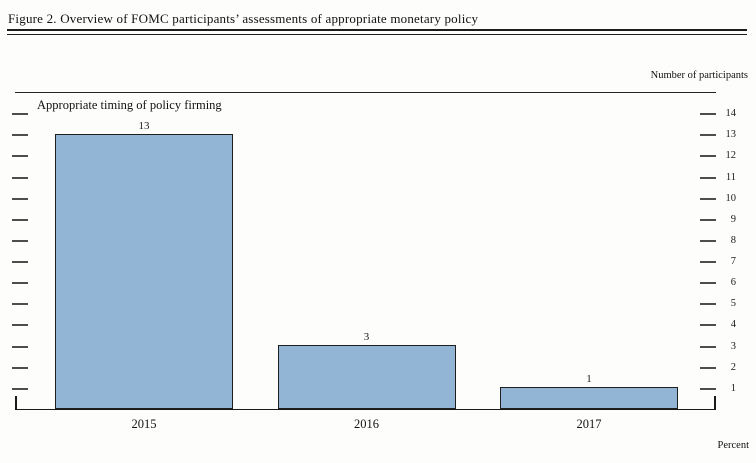 This screenshot has width=756, height=463. Describe the element at coordinates (129, 105) in the screenshot. I see `chart-title: Appropriate timing of policy firming` at that location.